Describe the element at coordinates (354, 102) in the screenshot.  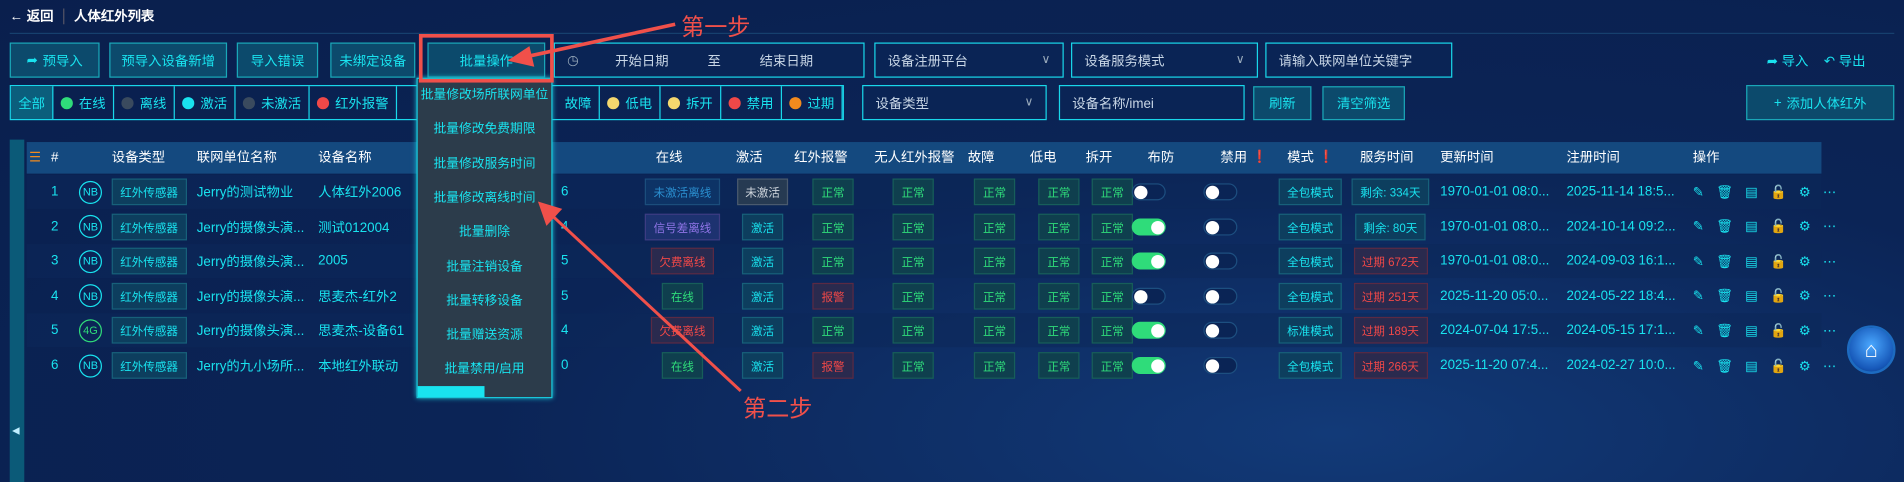
I see `filter-5: 红外报警` at that location.